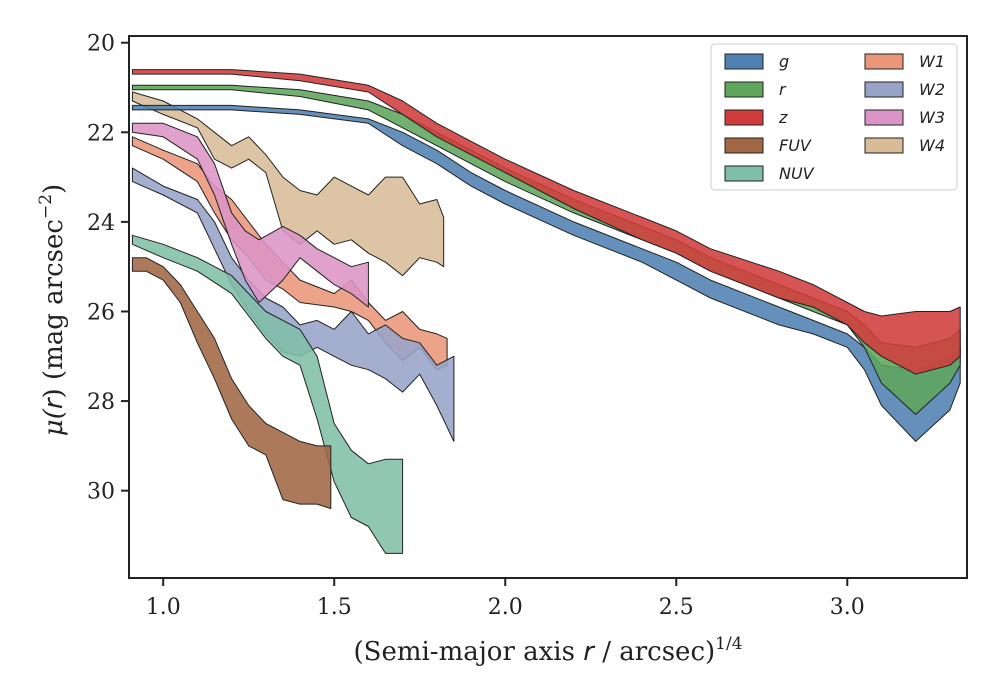  Describe the element at coordinates (932, 145) in the screenshot. I see `legend-label-w4: W4` at that location.